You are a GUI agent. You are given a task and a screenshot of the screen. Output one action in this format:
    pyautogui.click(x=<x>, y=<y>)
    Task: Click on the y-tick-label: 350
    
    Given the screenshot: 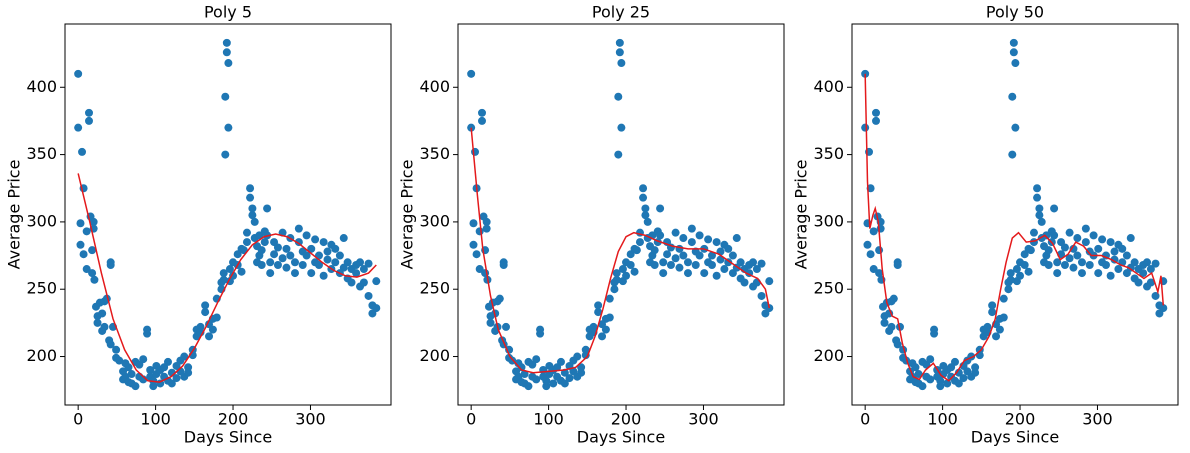 What is the action you would take?
    pyautogui.click(x=41, y=153)
    